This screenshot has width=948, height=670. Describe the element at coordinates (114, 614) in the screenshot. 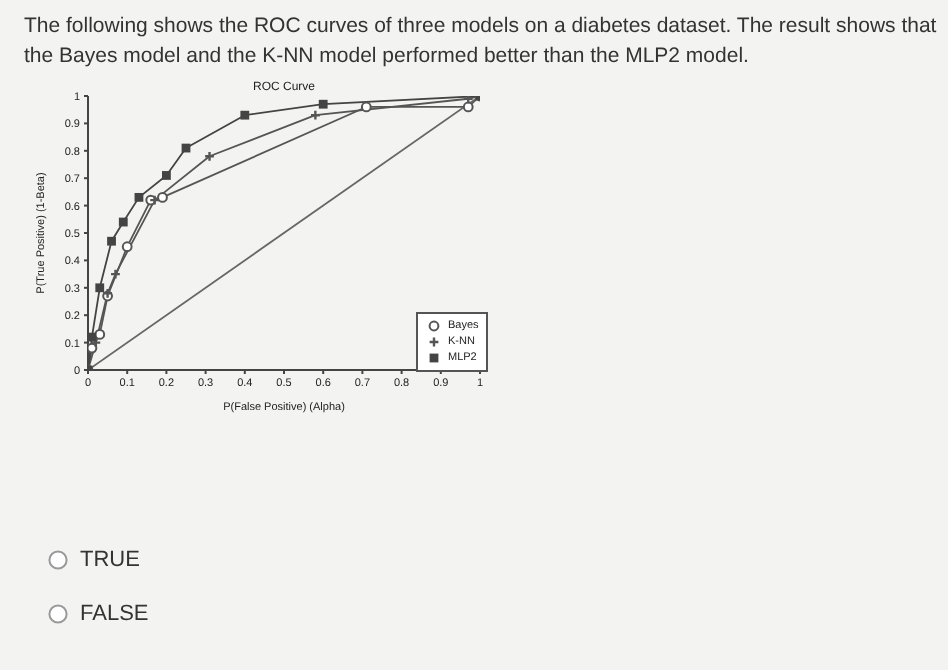

I see `text: FALSE` at that location.